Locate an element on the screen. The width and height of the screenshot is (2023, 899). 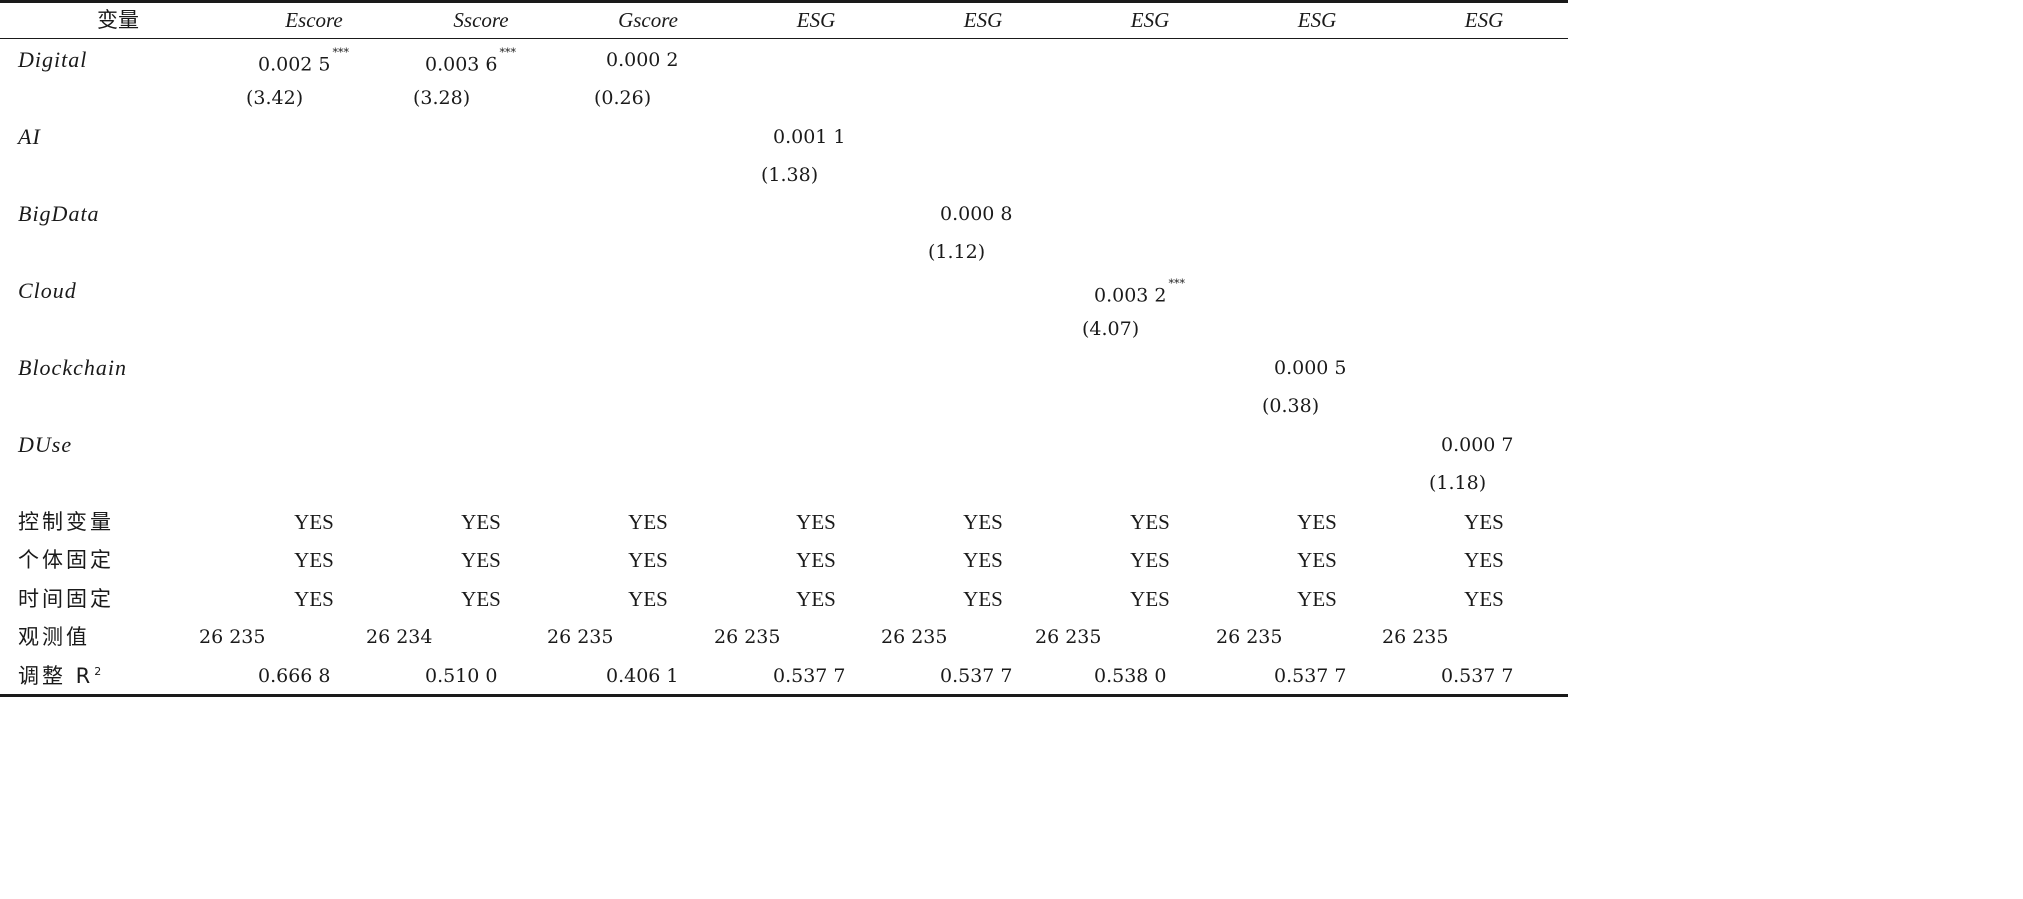
coef-cell: 0.000 7 is located at coordinates (1477, 445).